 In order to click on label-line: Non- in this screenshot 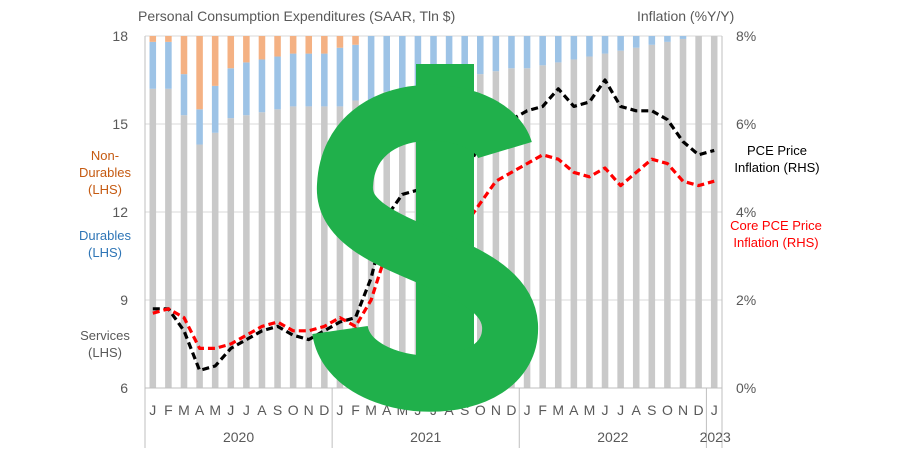, I will do `click(105, 155)`.